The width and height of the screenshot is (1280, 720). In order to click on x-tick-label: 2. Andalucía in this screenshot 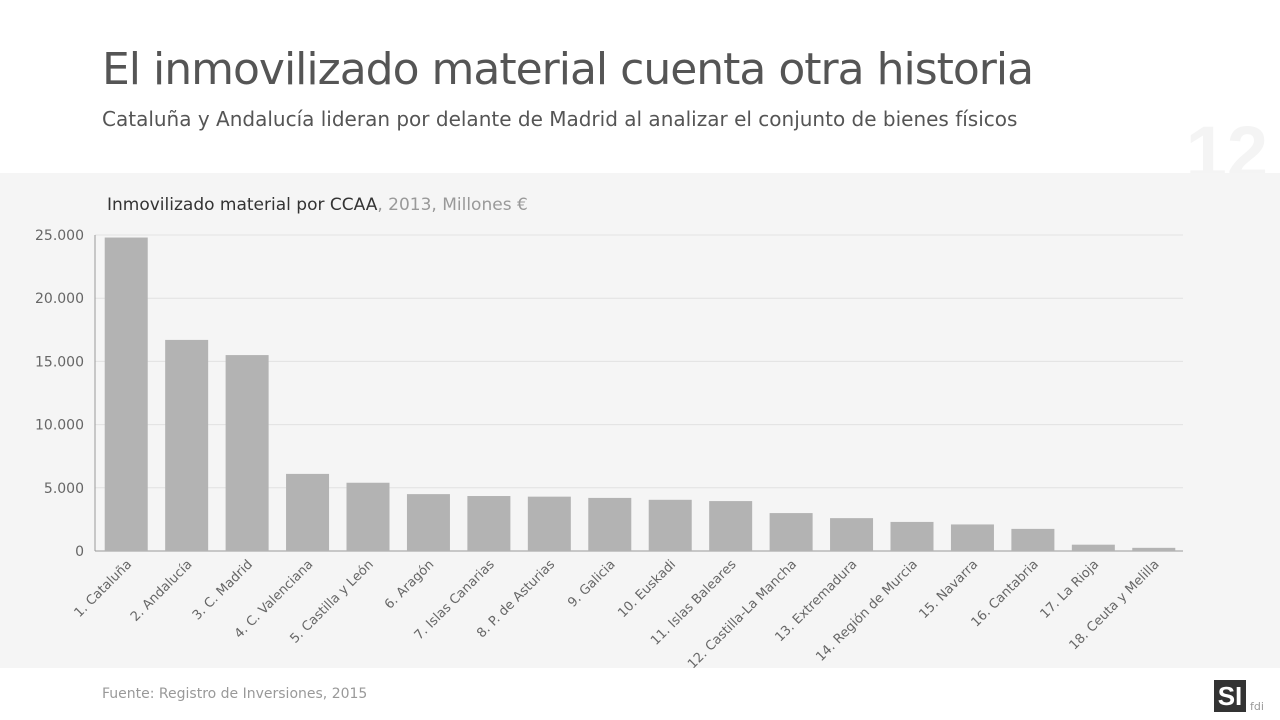, I will do `click(162, 591)`.